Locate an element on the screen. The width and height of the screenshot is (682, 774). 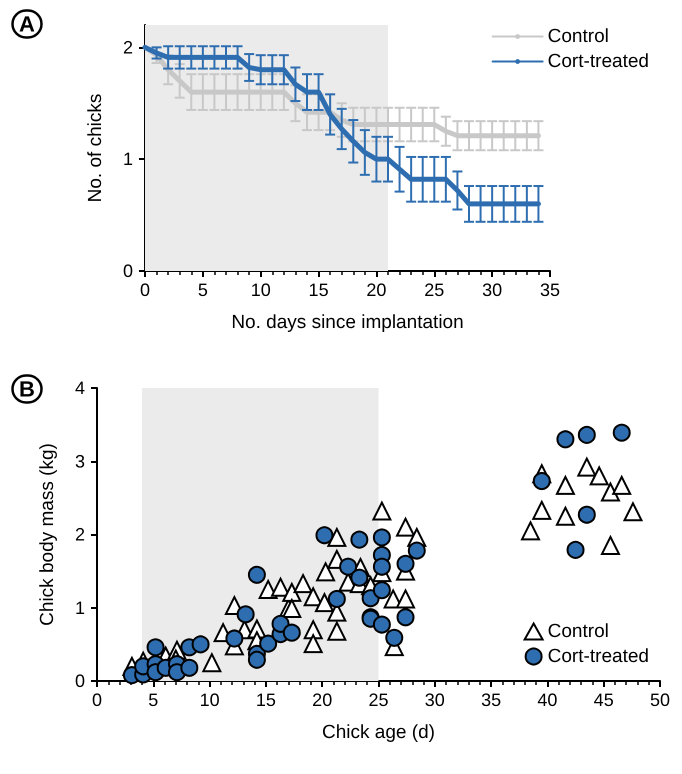
y-tick-label: 3 is located at coordinates (79, 461).